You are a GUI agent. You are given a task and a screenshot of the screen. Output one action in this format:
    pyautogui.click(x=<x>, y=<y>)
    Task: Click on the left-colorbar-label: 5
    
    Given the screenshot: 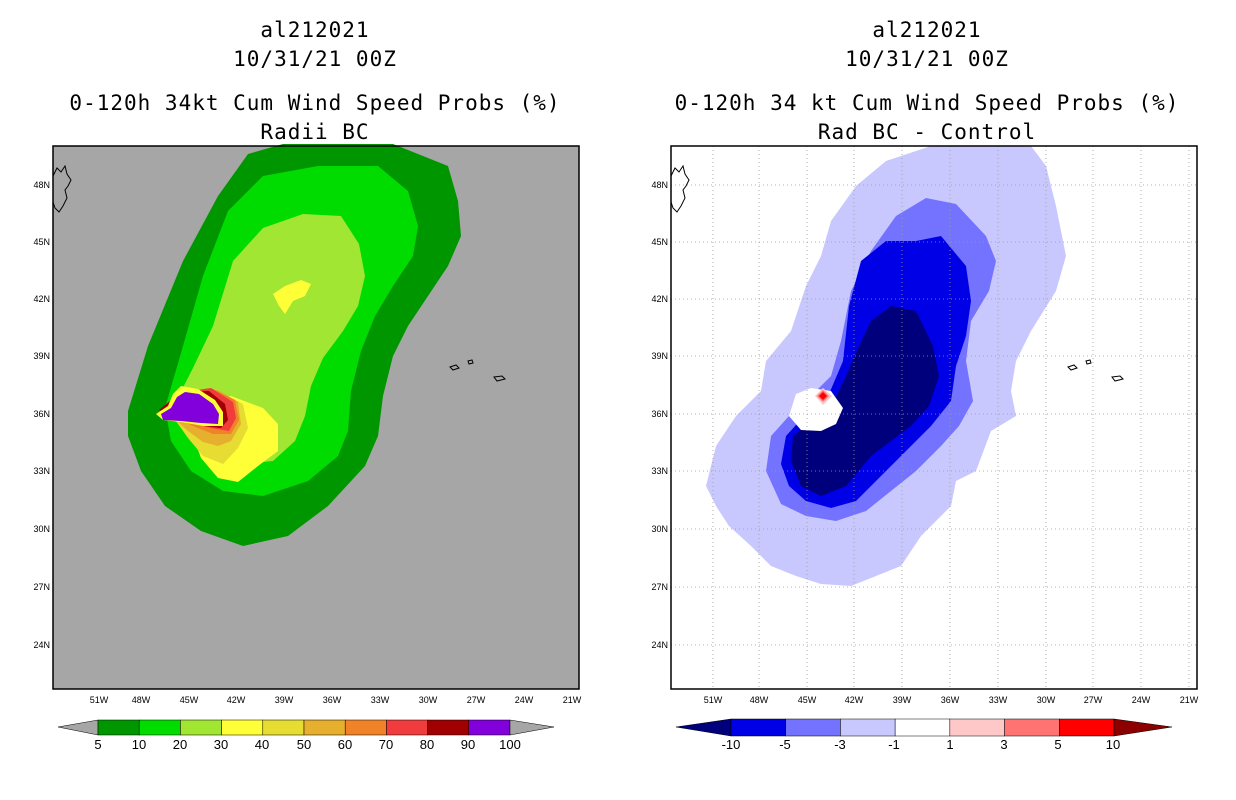 What is the action you would take?
    pyautogui.click(x=98, y=744)
    